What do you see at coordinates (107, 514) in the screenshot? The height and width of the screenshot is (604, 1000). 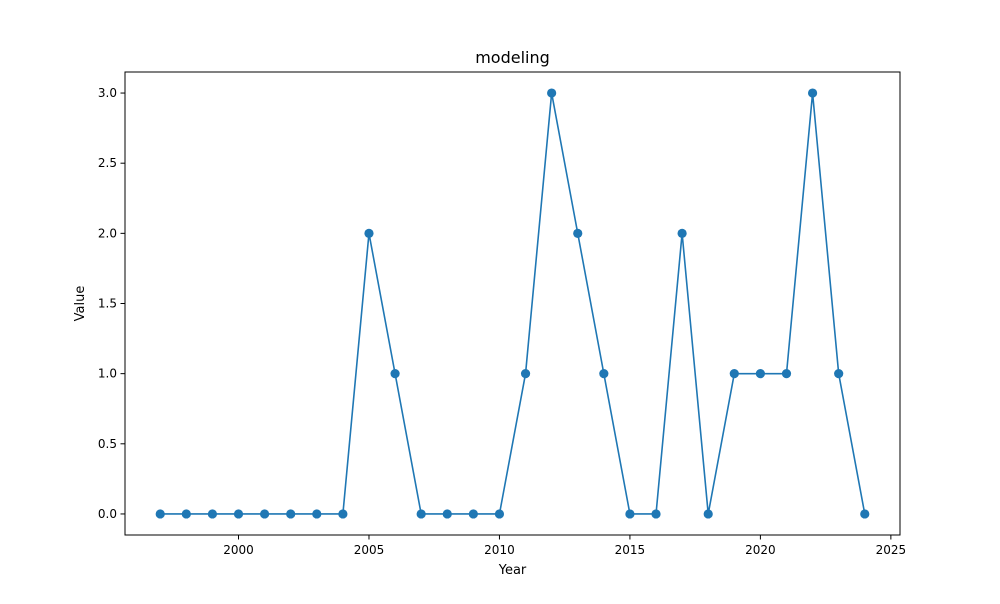 I see `y-tick-label: 0.0` at bounding box center [107, 514].